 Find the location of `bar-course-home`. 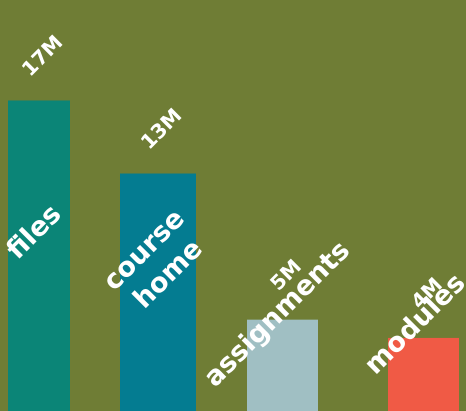

bar-course-home is located at coordinates (158, 292).